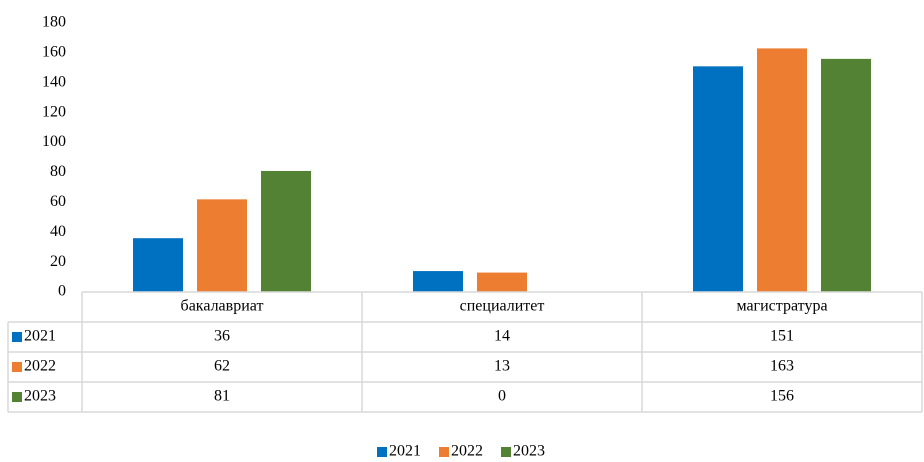  I want to click on x-tick-label: бакалавриат, so click(222, 306).